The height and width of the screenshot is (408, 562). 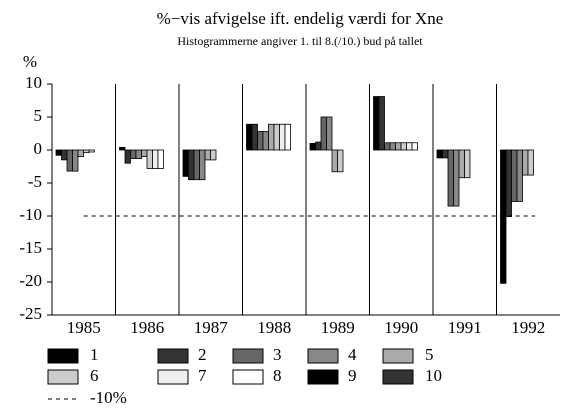 I want to click on y-tick-label: 10, so click(x=33, y=82).